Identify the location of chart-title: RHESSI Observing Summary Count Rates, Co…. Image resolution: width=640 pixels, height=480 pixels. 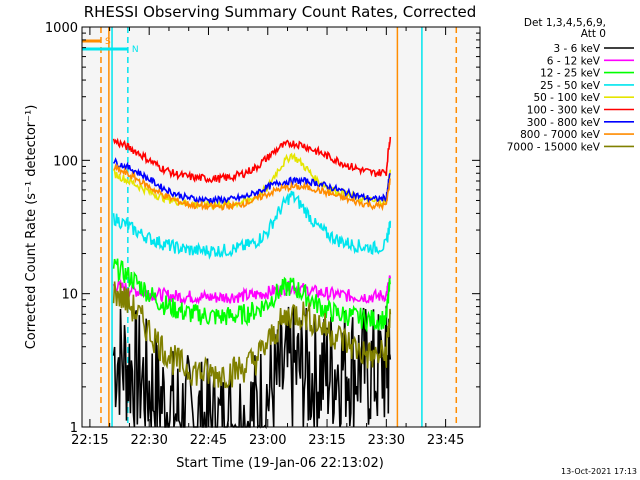
(280, 12).